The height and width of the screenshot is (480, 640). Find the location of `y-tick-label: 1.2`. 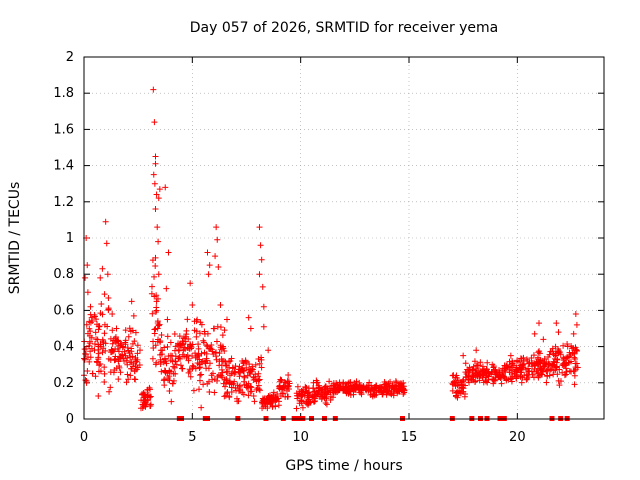

y-tick-label: 1.2 is located at coordinates (63, 202).